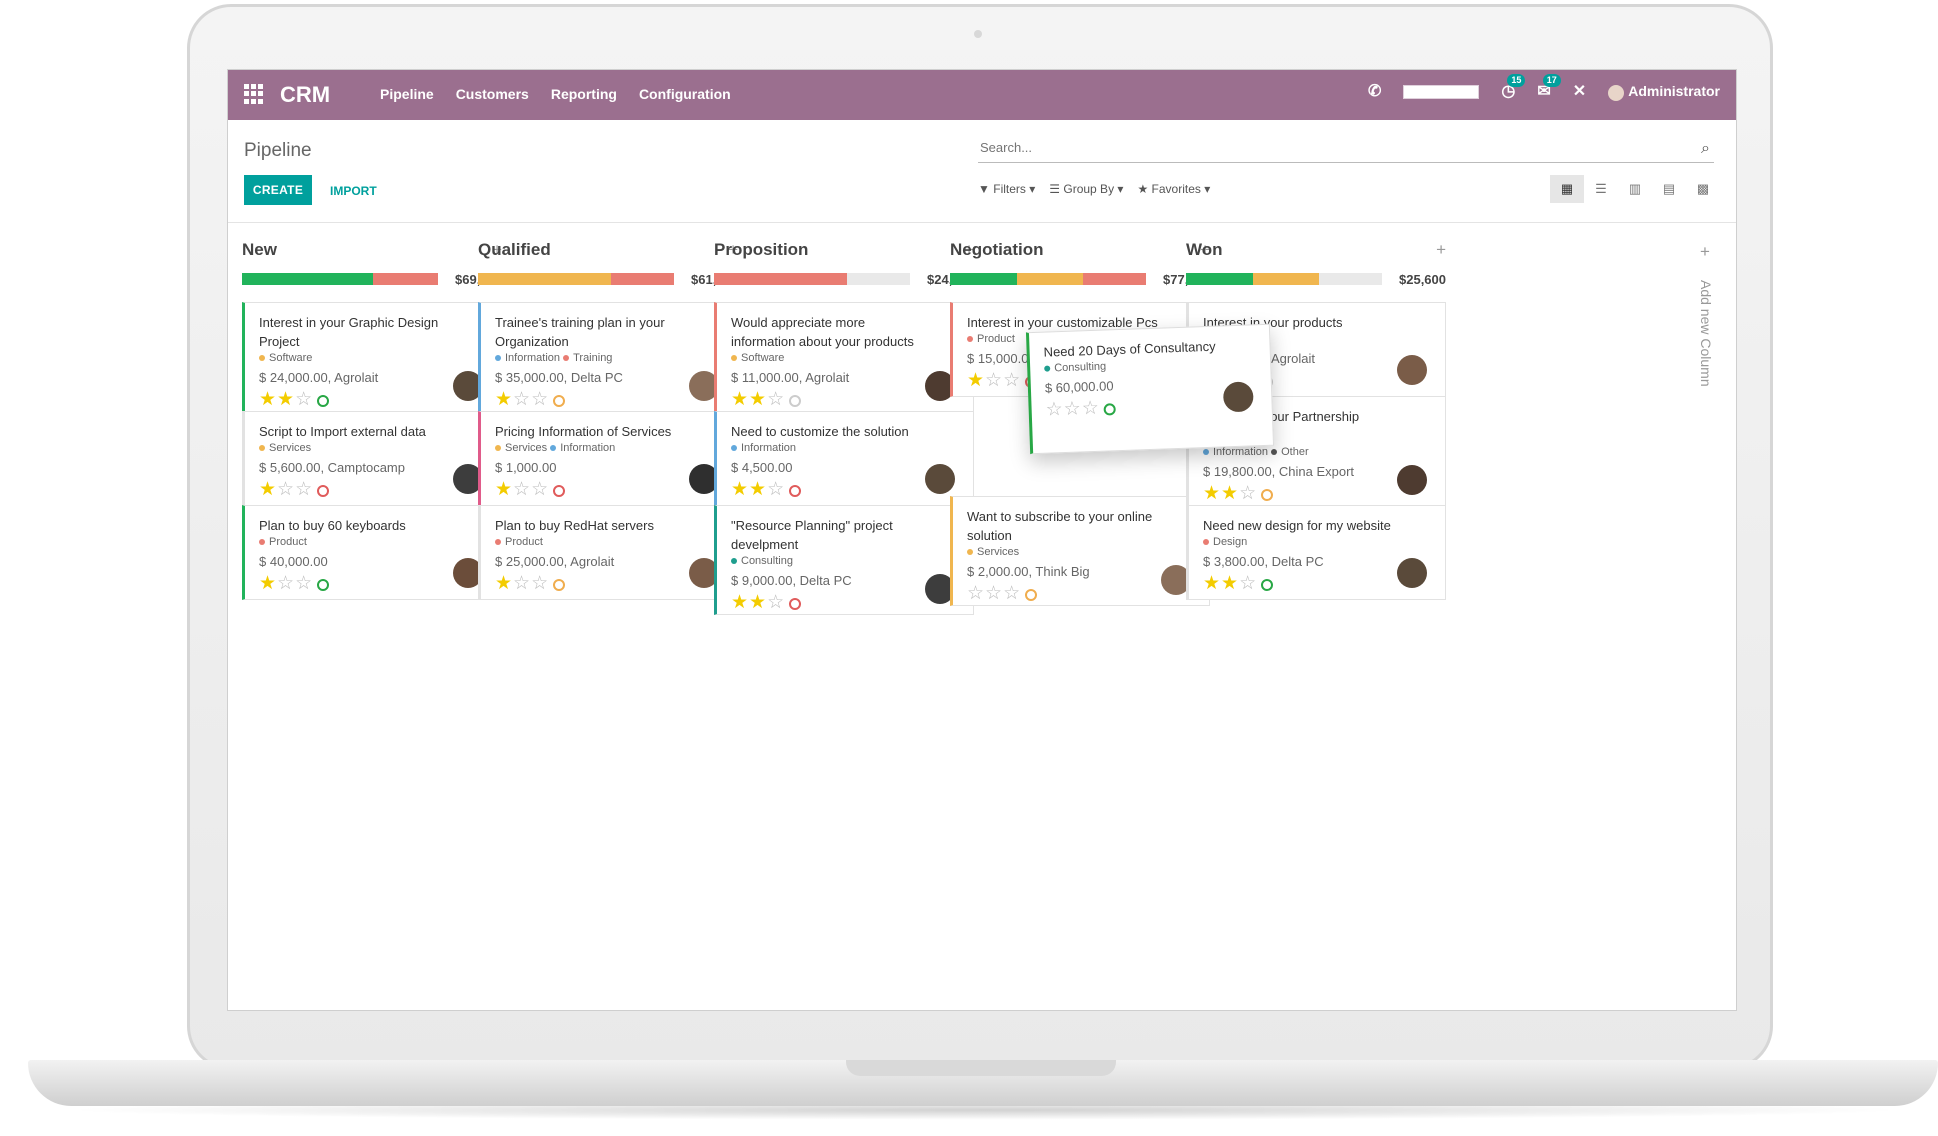 The image size is (1938, 1136). Describe the element at coordinates (1441, 92) in the screenshot. I see `voip-status-bar` at that location.